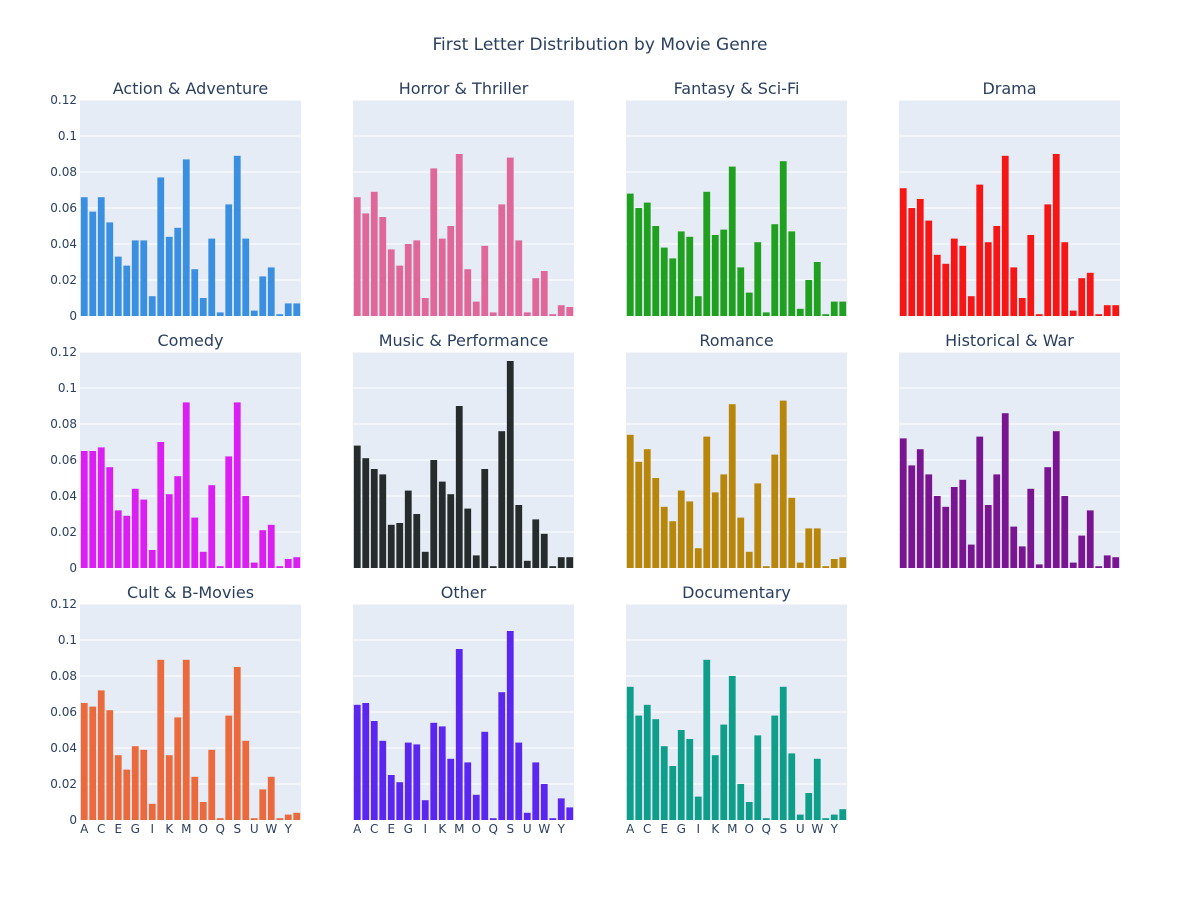  Describe the element at coordinates (775, 767) in the screenshot. I see `bar-documentary-r` at that location.